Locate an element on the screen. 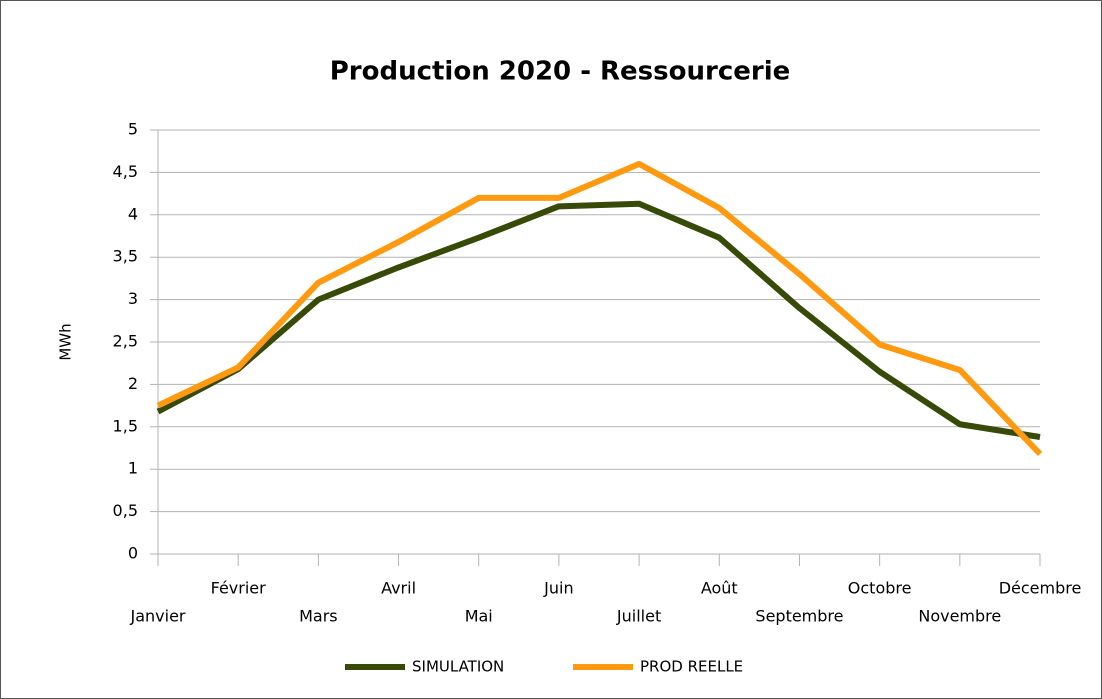 Image resolution: width=1102 pixels, height=699 pixels. x-tick-label: Juillet is located at coordinates (638, 616).